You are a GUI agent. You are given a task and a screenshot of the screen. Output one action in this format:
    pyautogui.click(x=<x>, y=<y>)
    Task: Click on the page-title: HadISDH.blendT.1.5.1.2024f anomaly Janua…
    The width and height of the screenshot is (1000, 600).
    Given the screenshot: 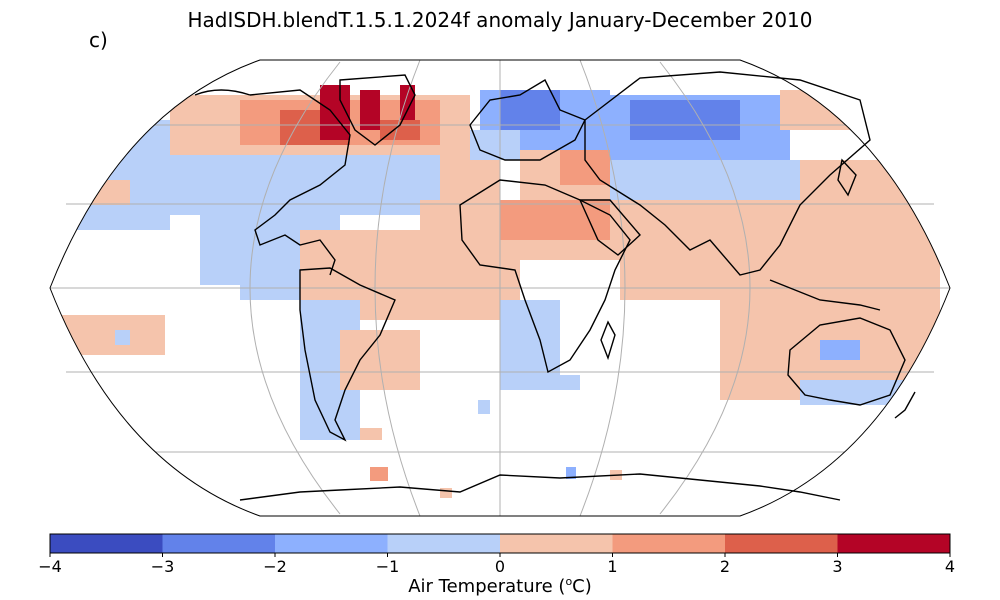 What is the action you would take?
    pyautogui.click(x=500, y=20)
    